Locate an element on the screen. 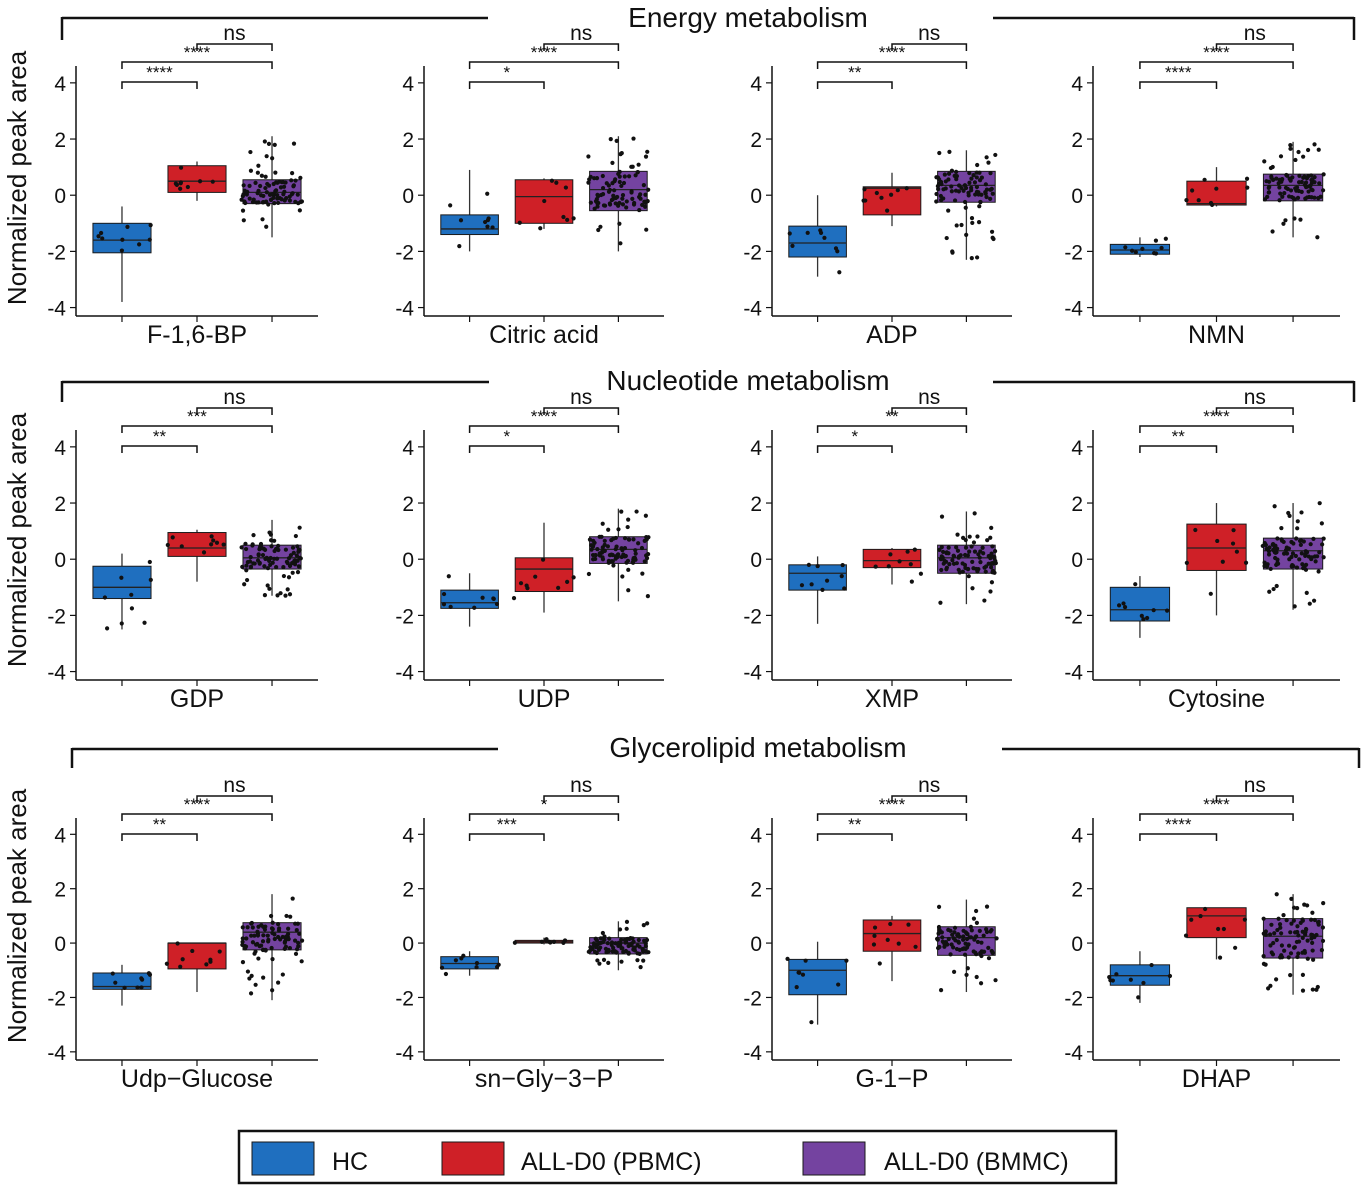 Image resolution: width=1362 pixels, height=1187 pixels. significance-label: **** is located at coordinates (197, 52).